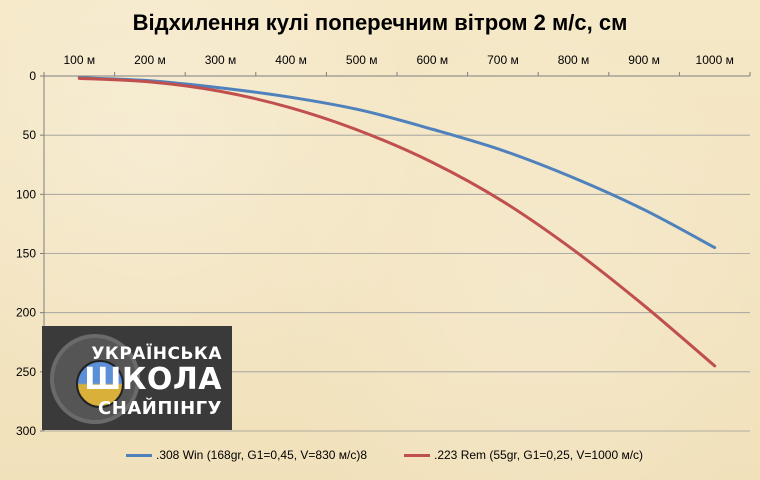 The width and height of the screenshot is (760, 480). What do you see at coordinates (26, 194) in the screenshot?
I see `y-tick-label: 100` at bounding box center [26, 194].